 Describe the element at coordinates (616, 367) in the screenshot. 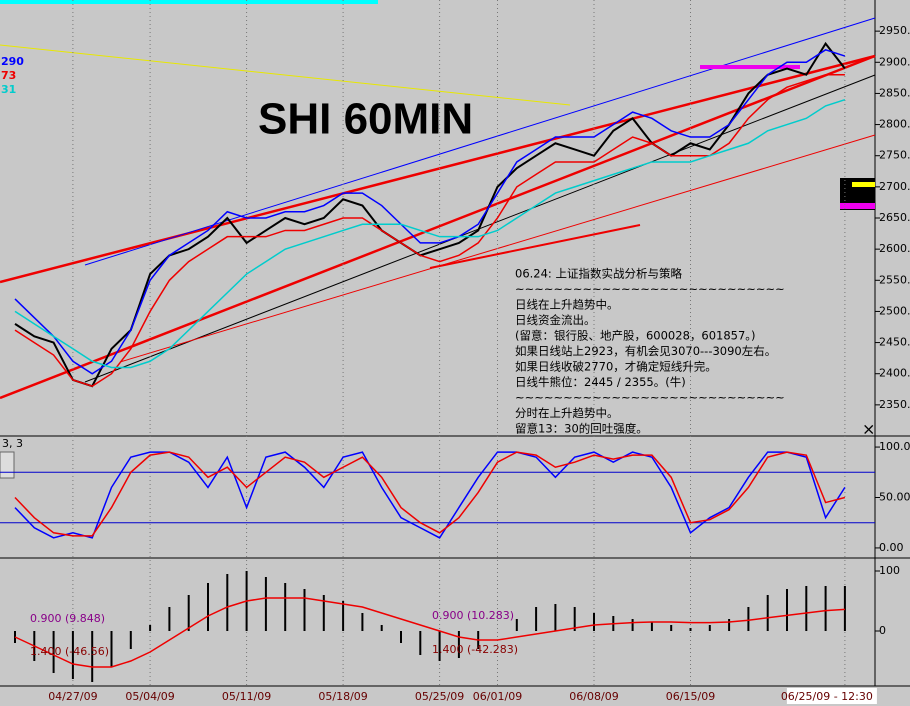

I see `annotation: 如果日线收破2770，才确定短线升完。` at that location.